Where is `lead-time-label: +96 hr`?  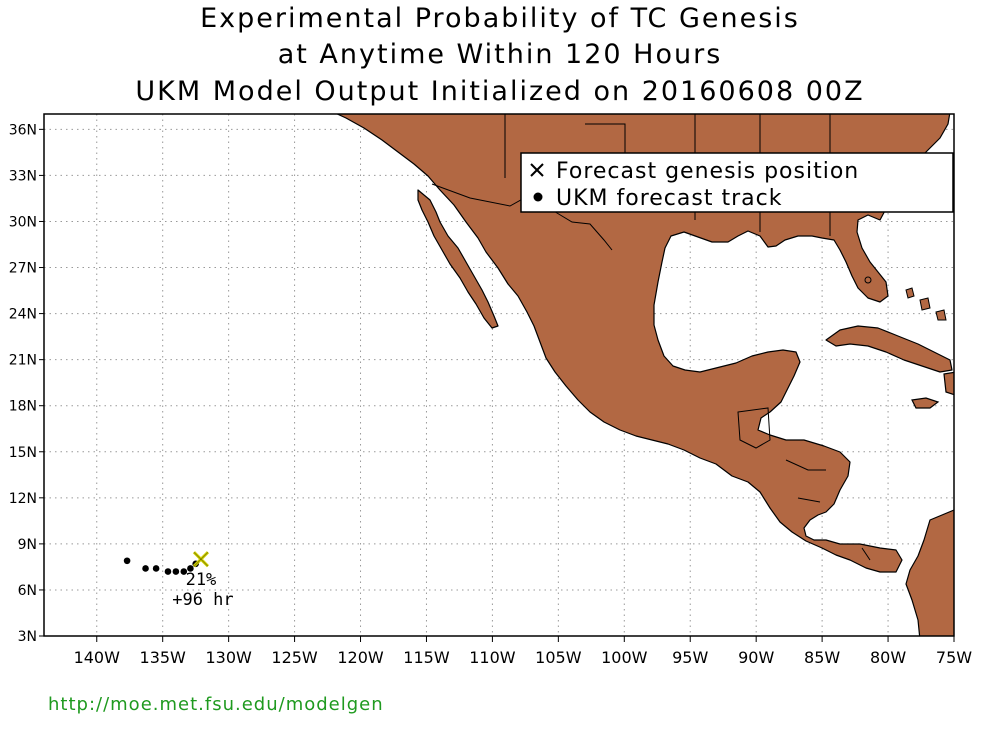
lead-time-label: +96 hr is located at coordinates (202, 600).